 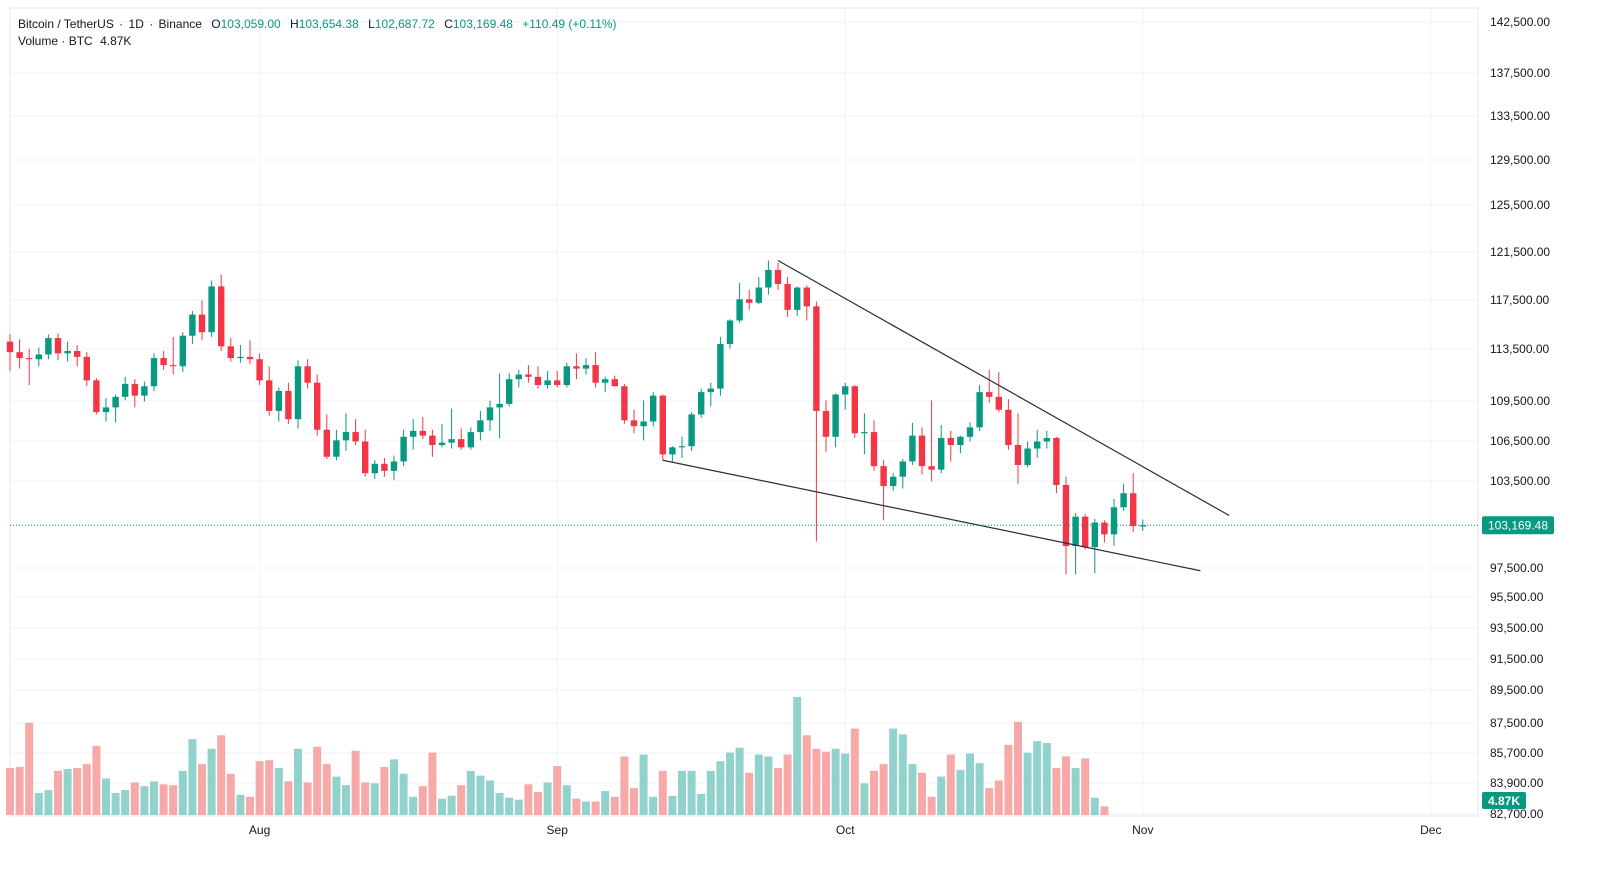 What do you see at coordinates (1517, 814) in the screenshot?
I see `price-axis-label: 82,700.00` at bounding box center [1517, 814].